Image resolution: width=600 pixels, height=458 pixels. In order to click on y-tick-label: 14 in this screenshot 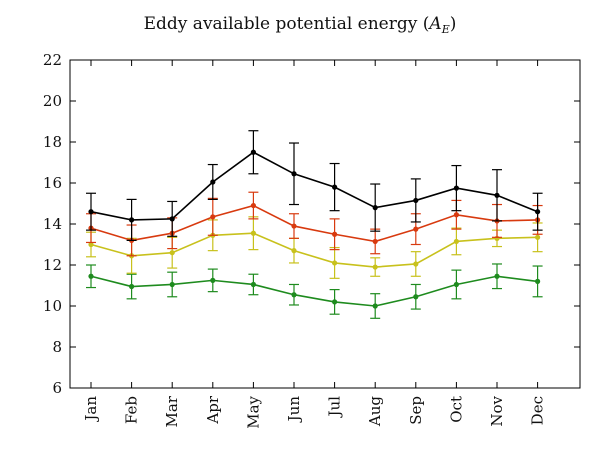, I will do `click(52, 224)`.